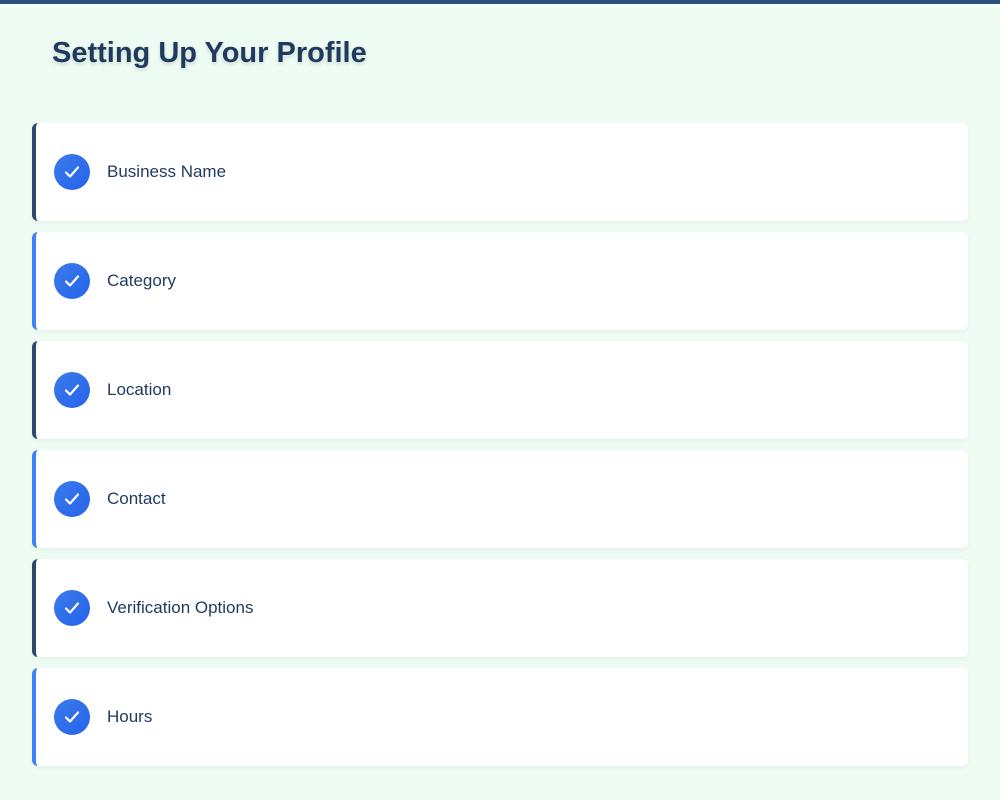  What do you see at coordinates (141, 280) in the screenshot?
I see `step-label: Category` at bounding box center [141, 280].